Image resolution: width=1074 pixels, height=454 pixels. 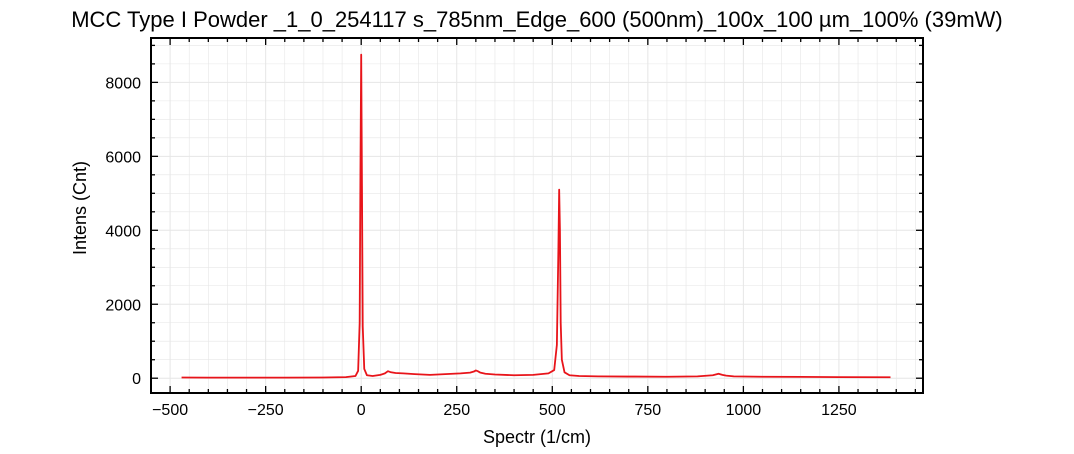 I want to click on y-tick-labels: 0 2000 4000 6000 8000, so click(x=123, y=231).